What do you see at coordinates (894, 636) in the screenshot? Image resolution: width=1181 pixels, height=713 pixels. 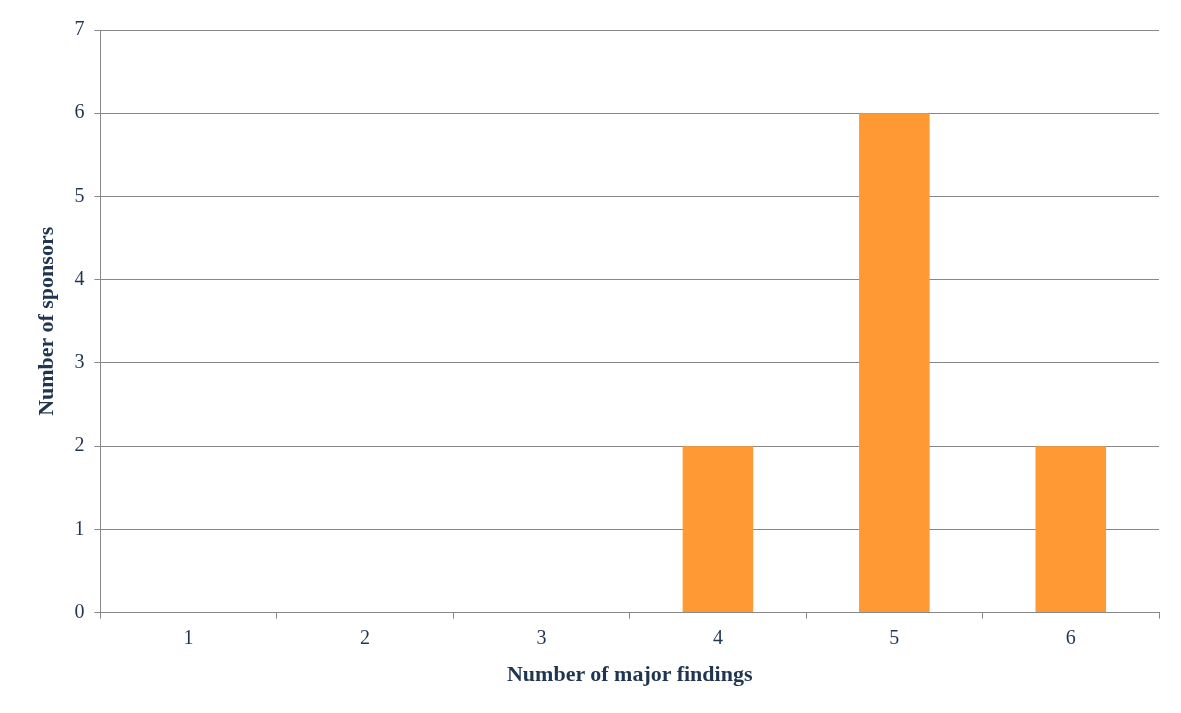 I see `x-tick-label: 5` at bounding box center [894, 636].